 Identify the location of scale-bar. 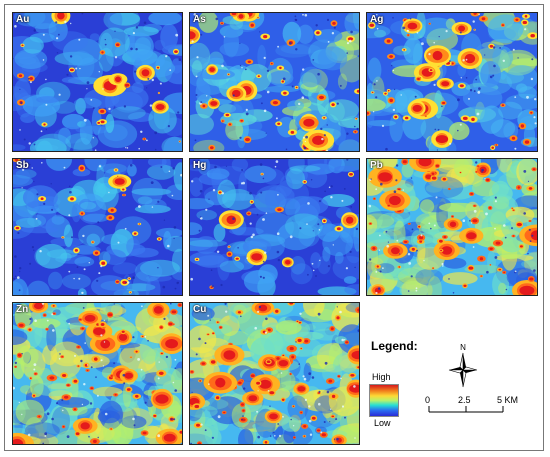
(466, 409).